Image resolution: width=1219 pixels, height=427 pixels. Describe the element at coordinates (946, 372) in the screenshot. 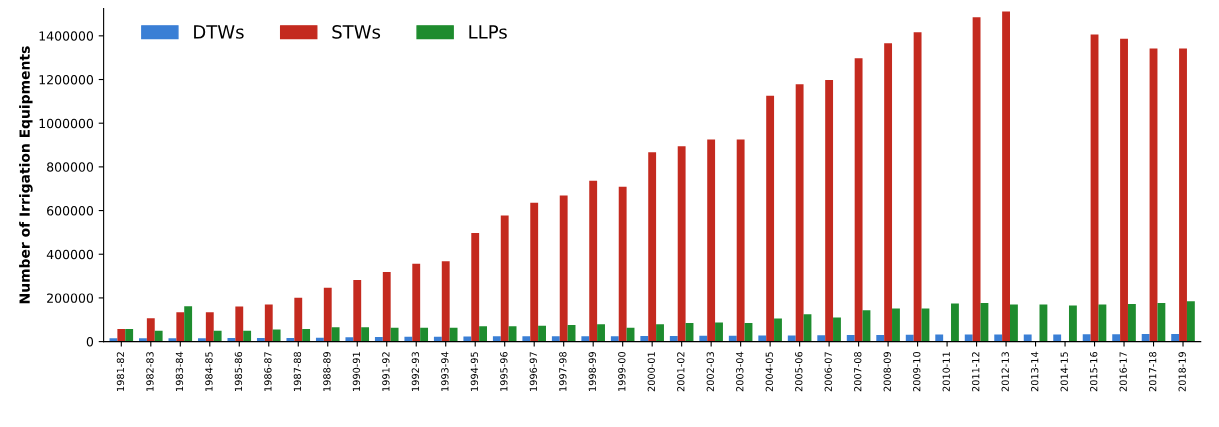

I see `x-tick-label: 2010-11` at that location.